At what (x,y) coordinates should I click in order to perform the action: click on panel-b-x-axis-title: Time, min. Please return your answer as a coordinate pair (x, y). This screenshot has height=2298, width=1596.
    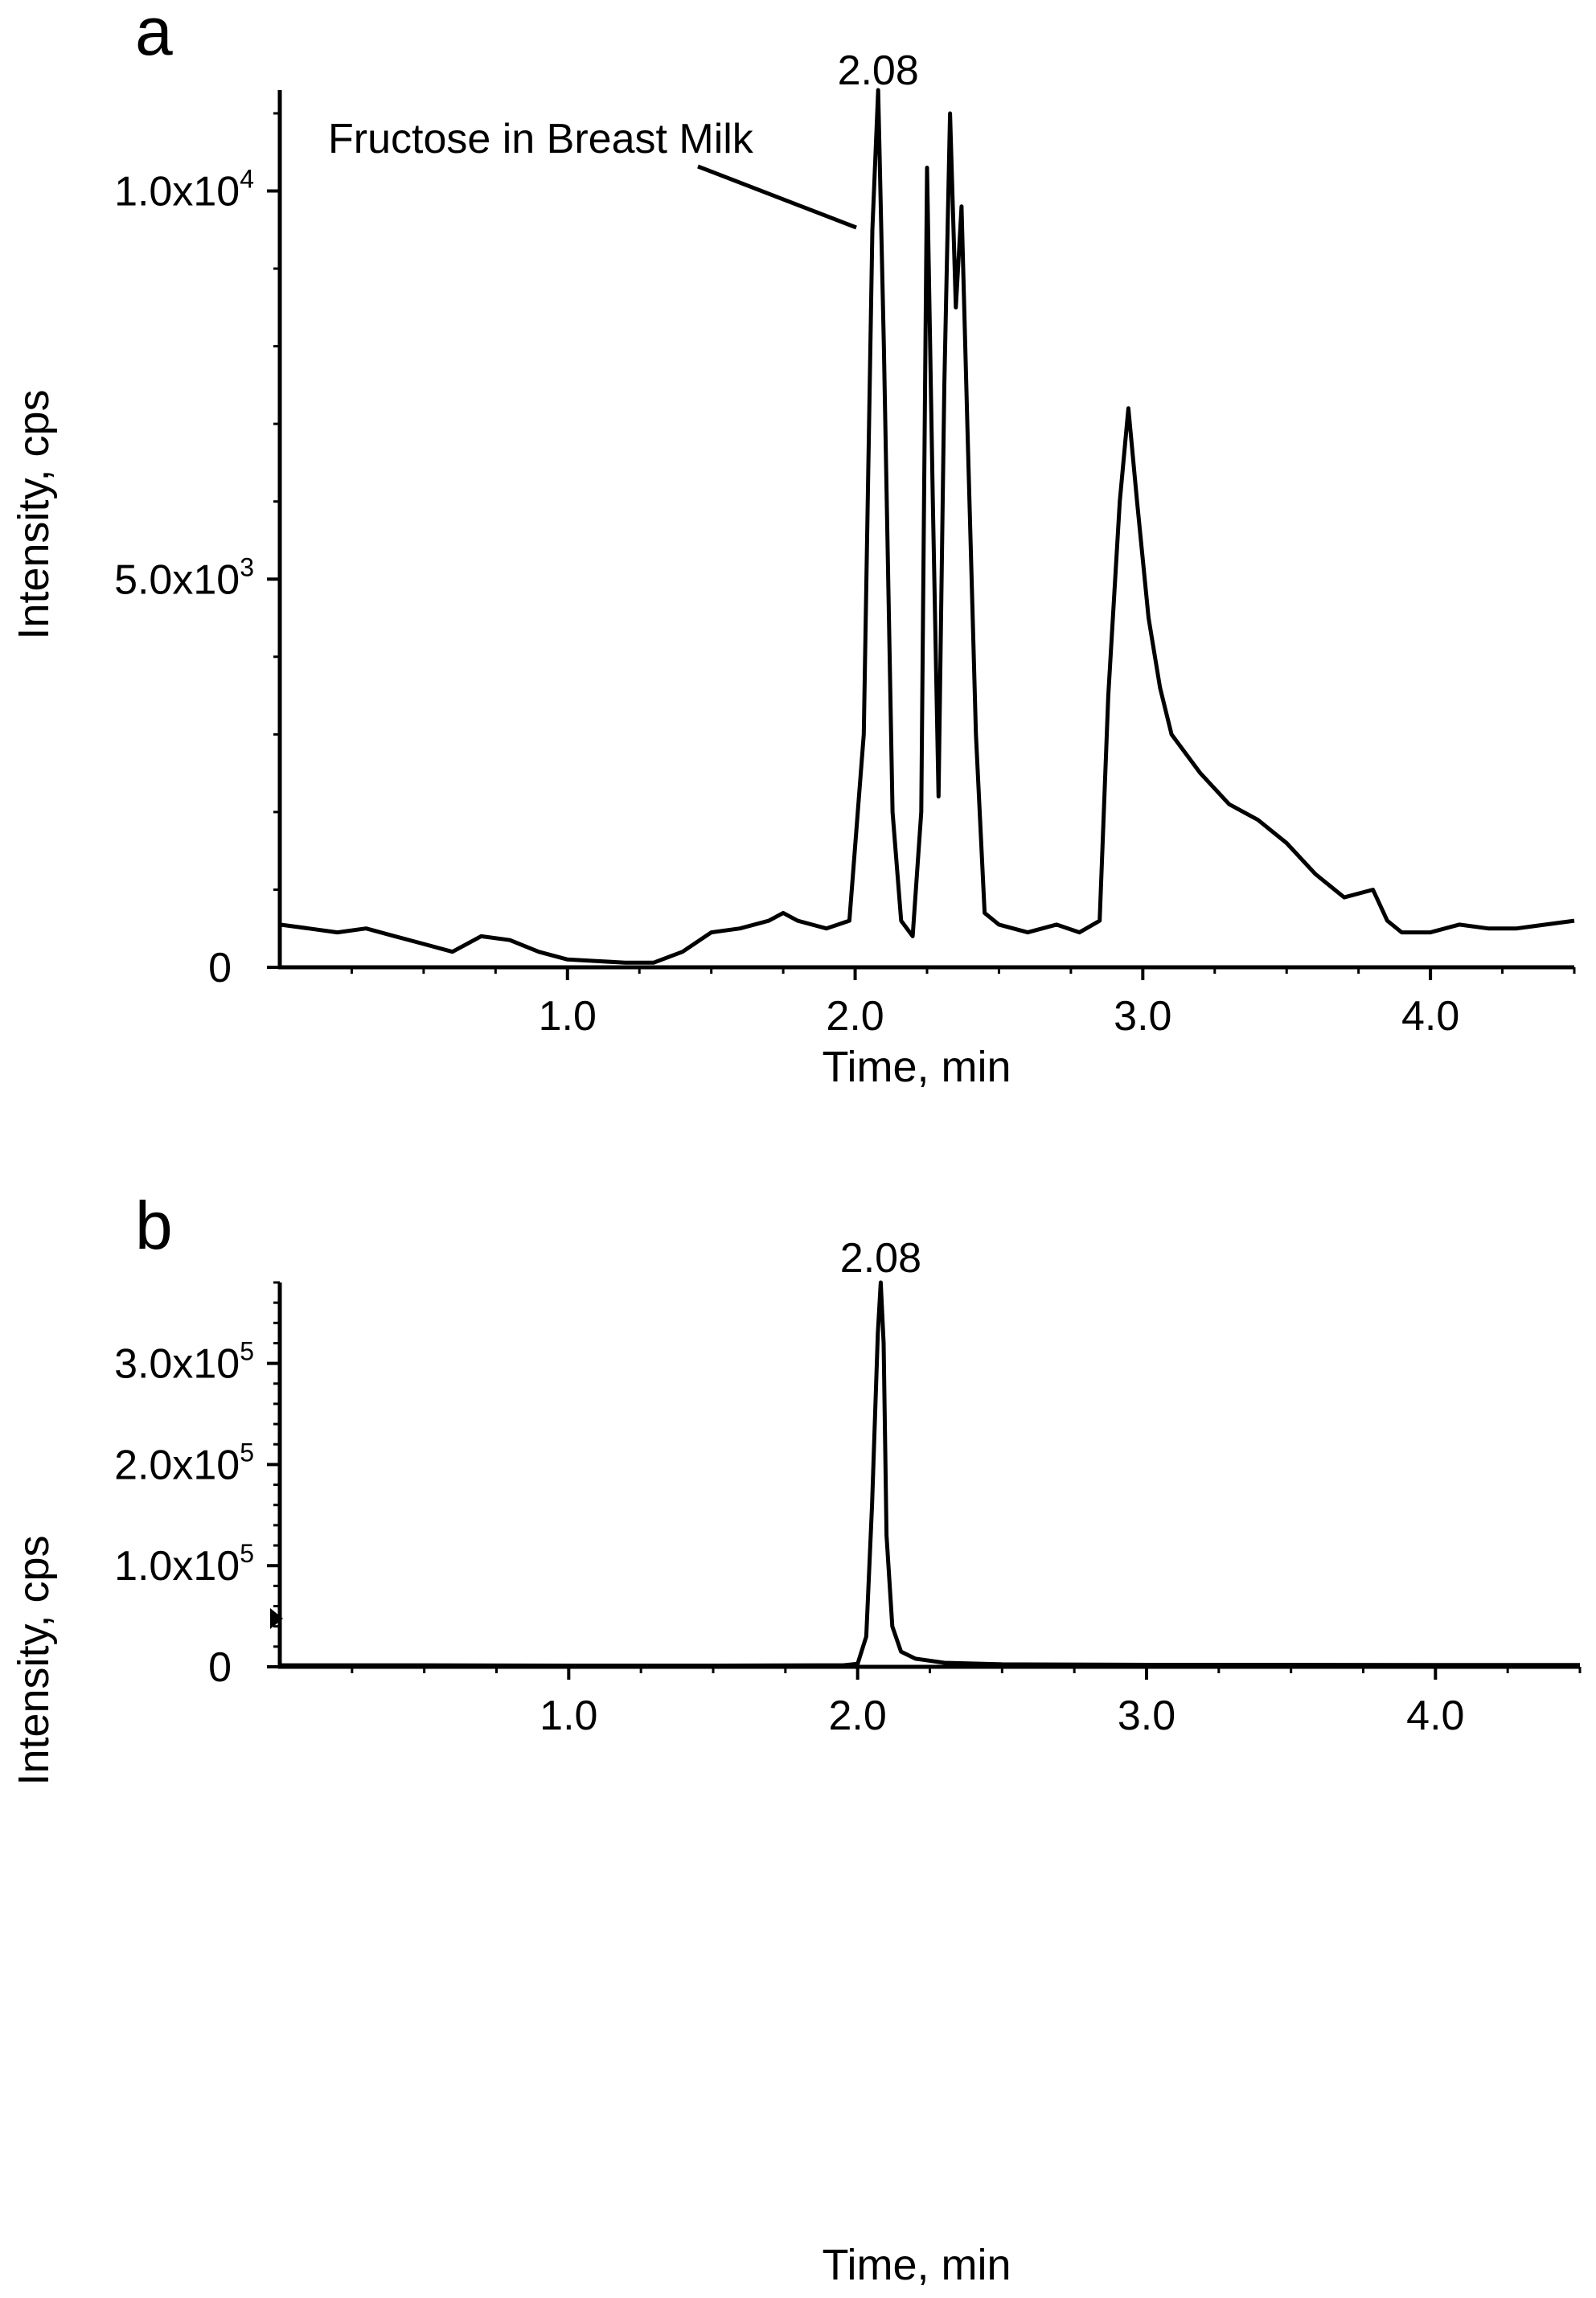
    Looking at the image, I should click on (916, 2265).